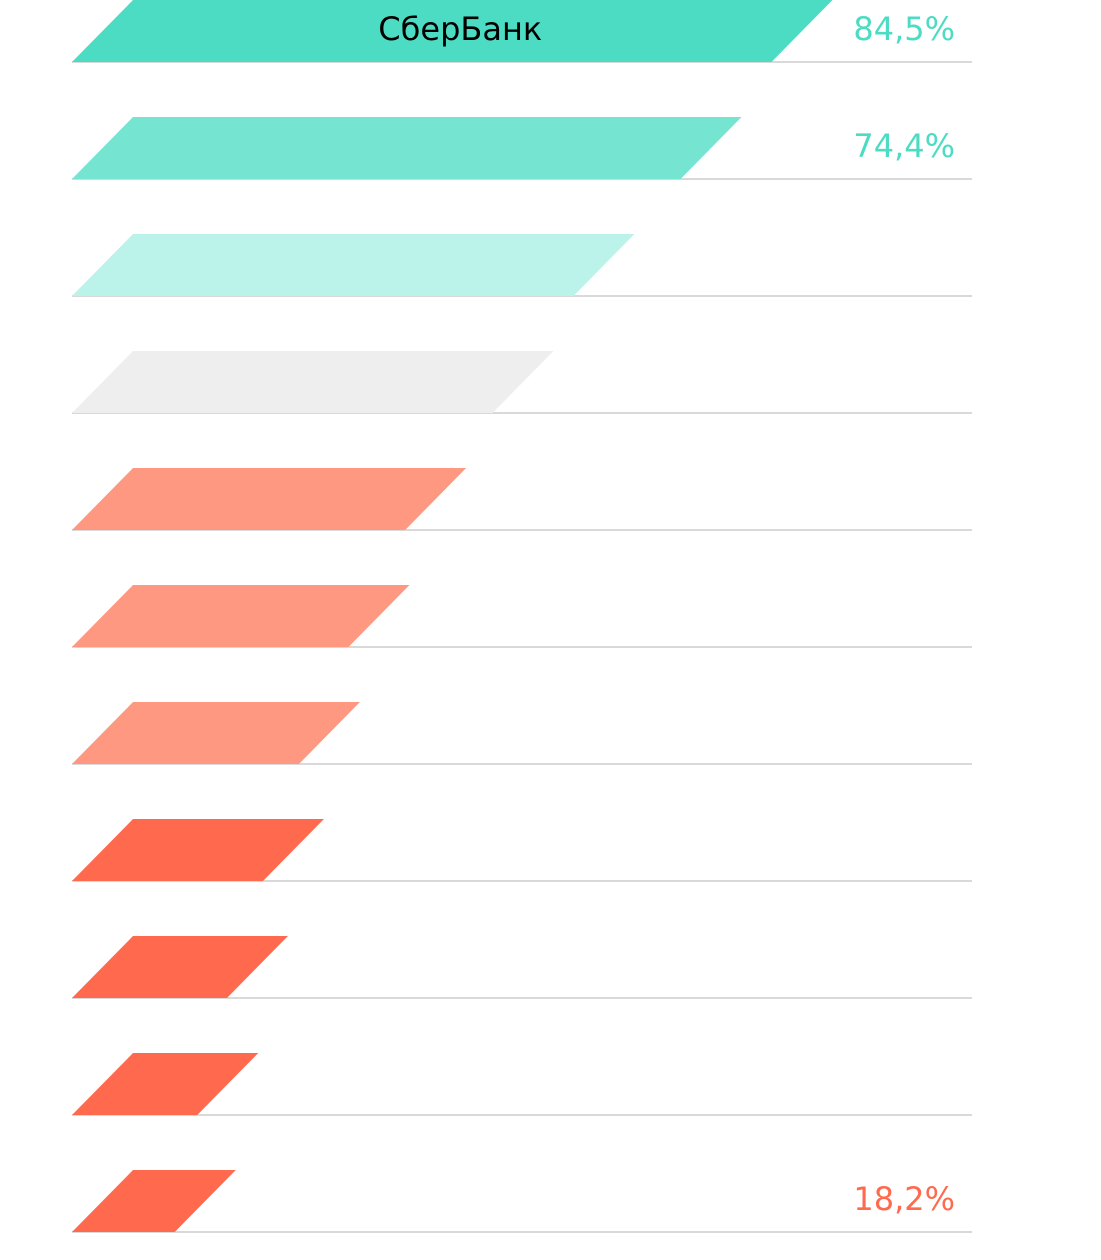 This screenshot has width=1101, height=1260. I want to click on bar-value-label: 84,5%, so click(904, 29).